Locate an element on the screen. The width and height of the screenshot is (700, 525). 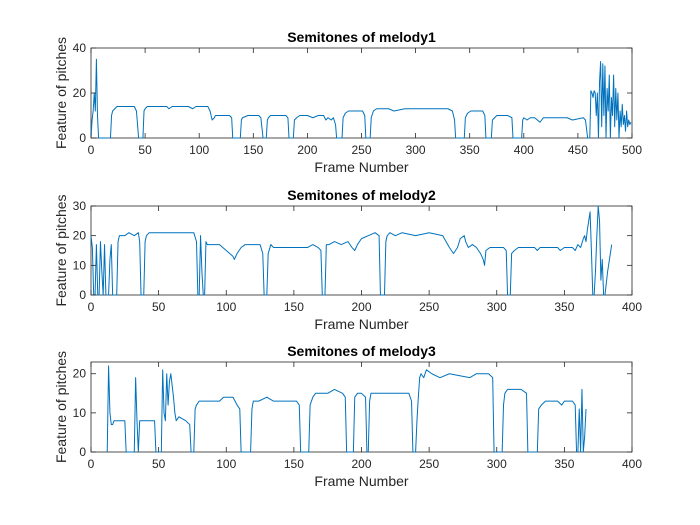
x-tick-label: 450 is located at coordinates (578, 150).